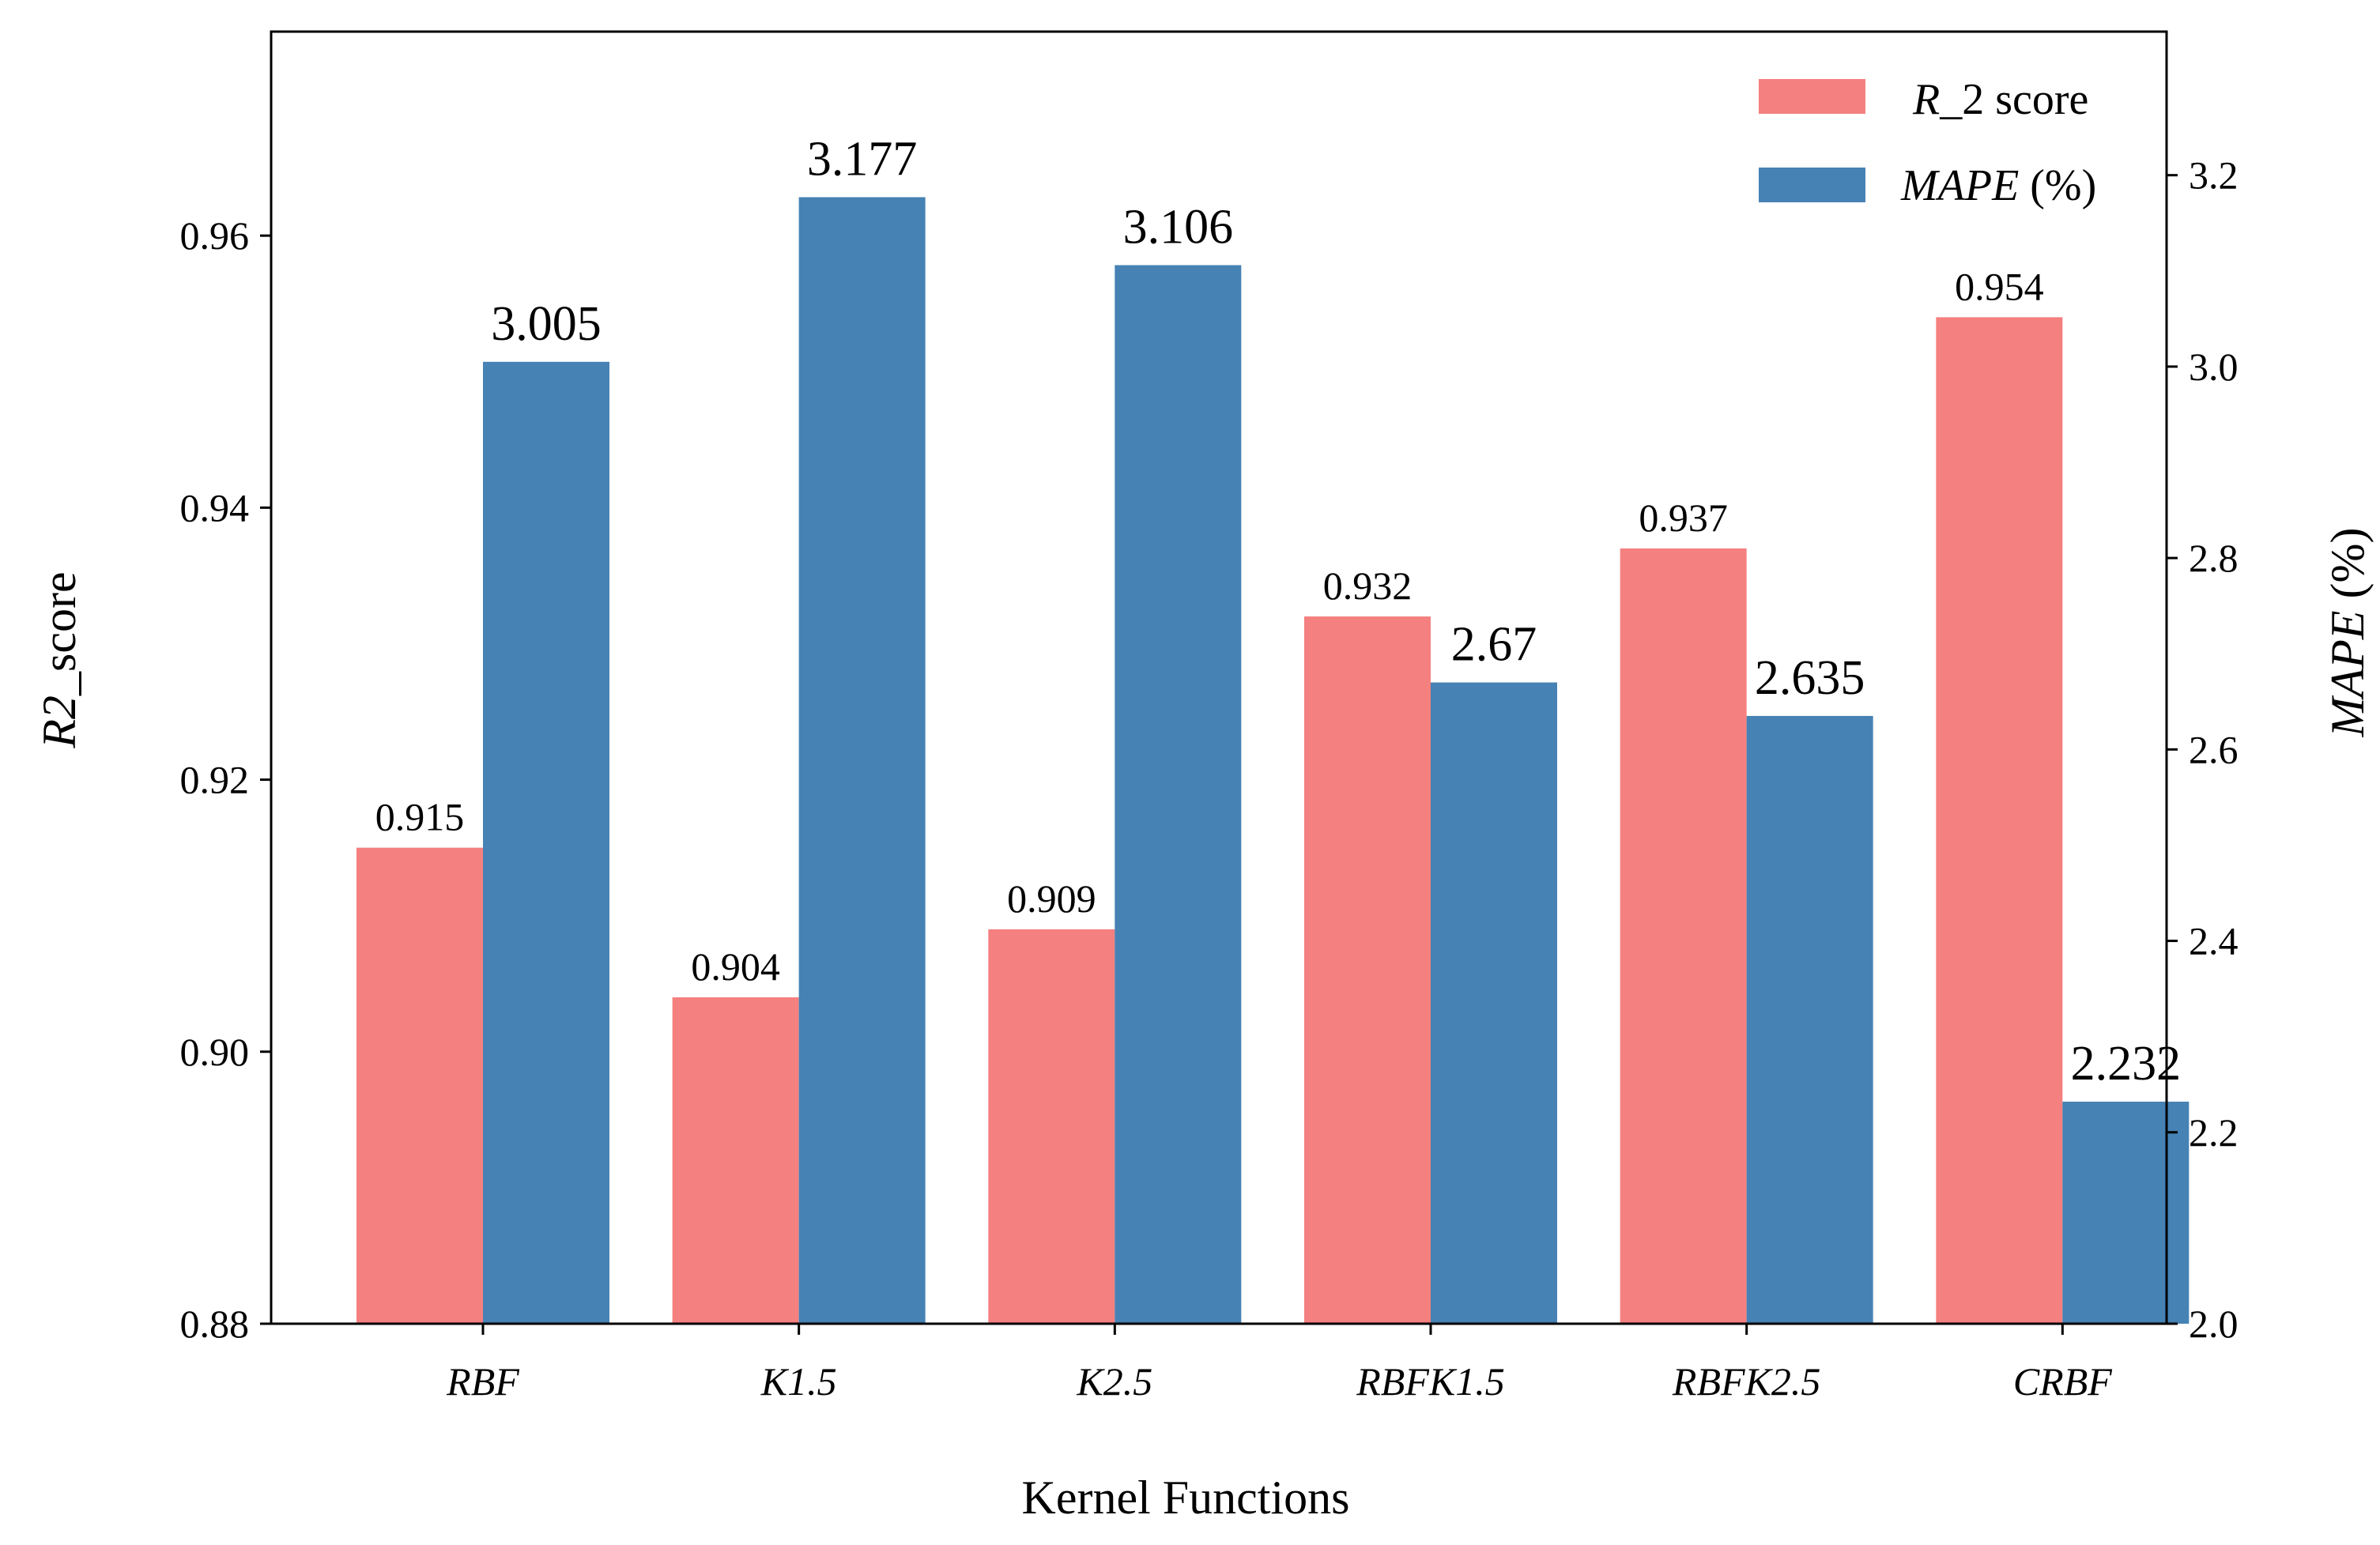  What do you see at coordinates (2126, 1213) in the screenshot?
I see `bar-mape-CRBF` at bounding box center [2126, 1213].